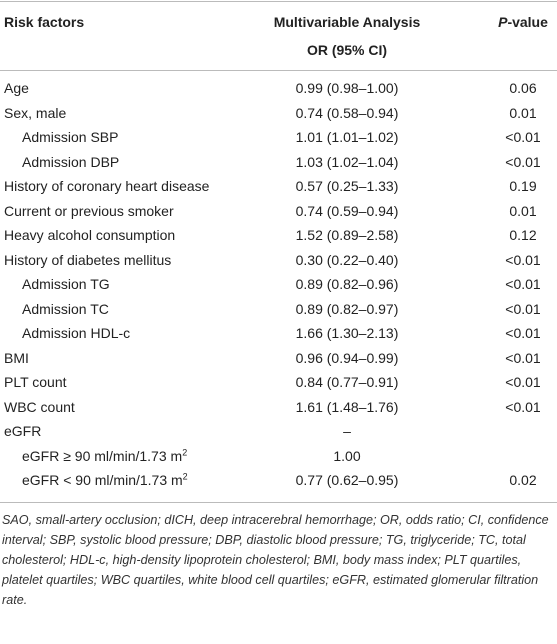 This screenshot has height=644, width=557. I want to click on row-label-text: Sex, male, so click(35, 112).